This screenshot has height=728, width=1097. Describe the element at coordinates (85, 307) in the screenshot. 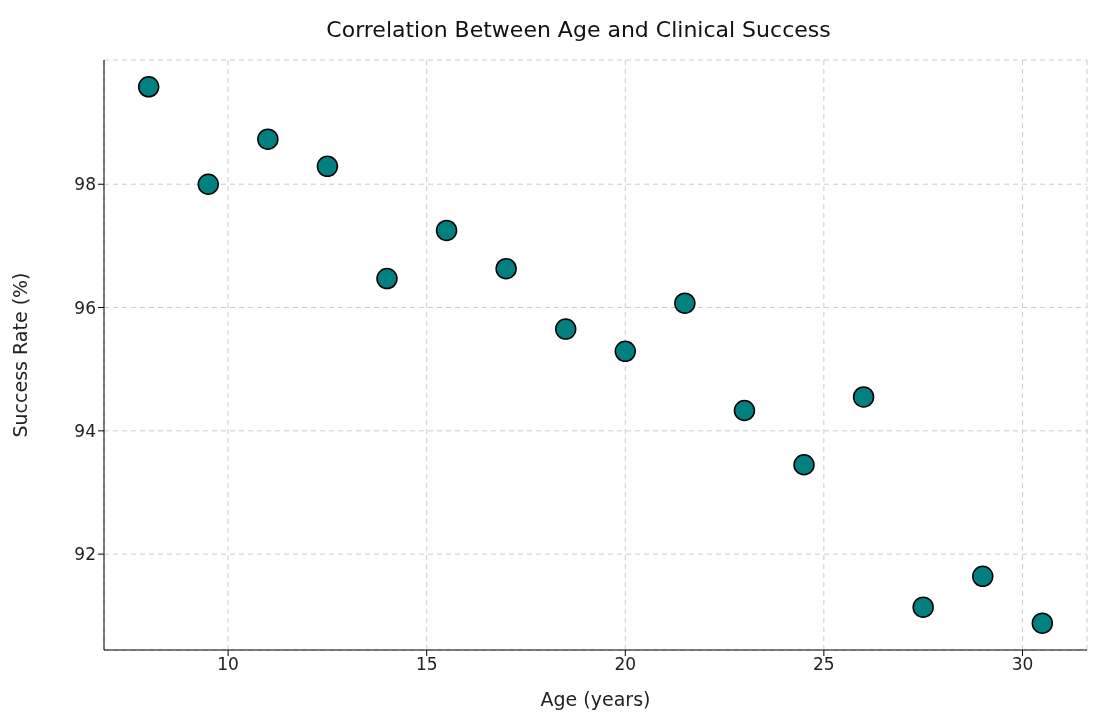

I see `y-tick-label: 96` at that location.